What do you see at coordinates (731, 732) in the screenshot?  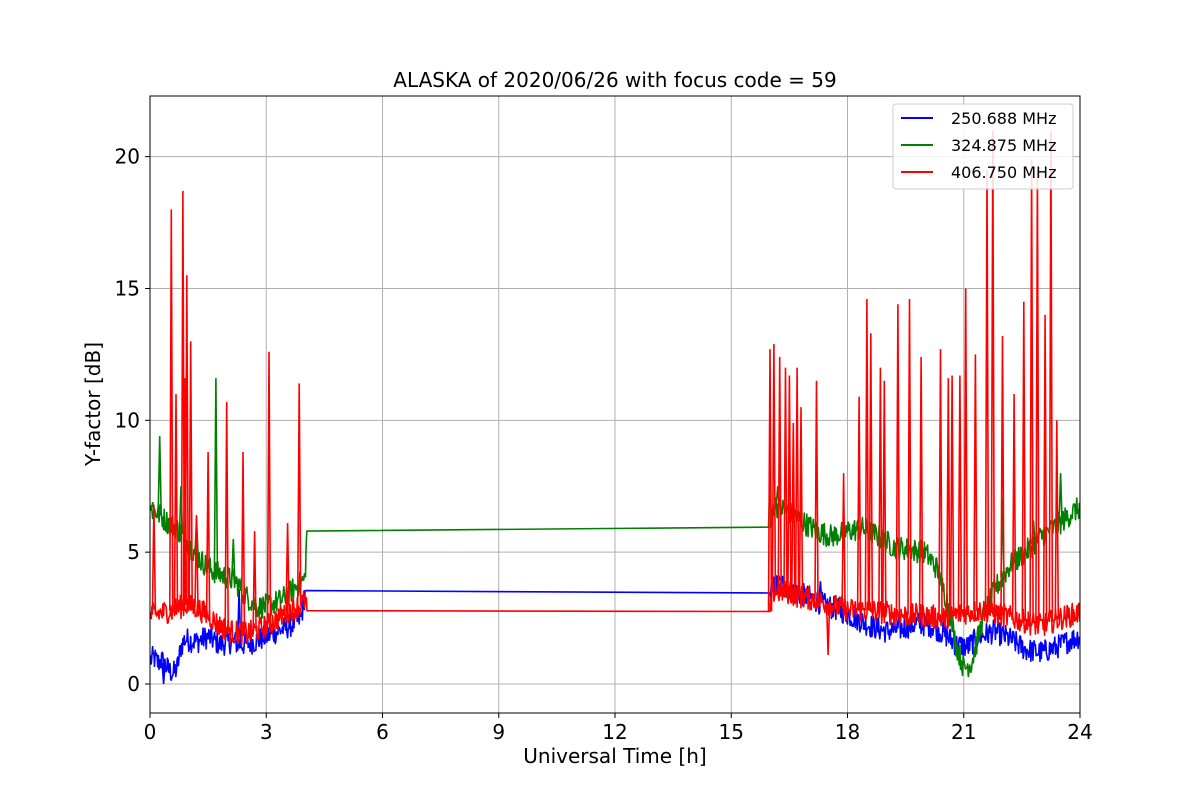 I see `x-tick-label: 15` at bounding box center [731, 732].